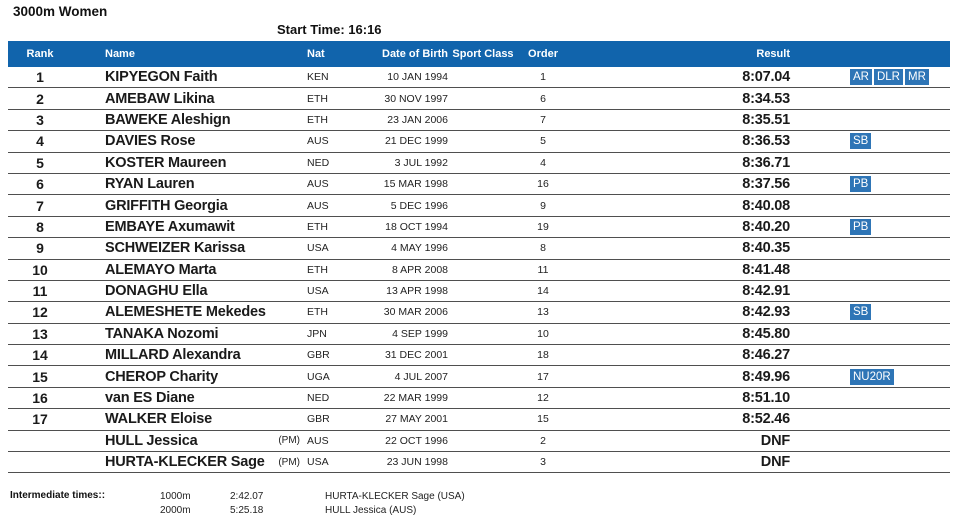 The width and height of the screenshot is (960, 517). I want to click on intermediate-times-label: Intermediate times::, so click(58, 496).